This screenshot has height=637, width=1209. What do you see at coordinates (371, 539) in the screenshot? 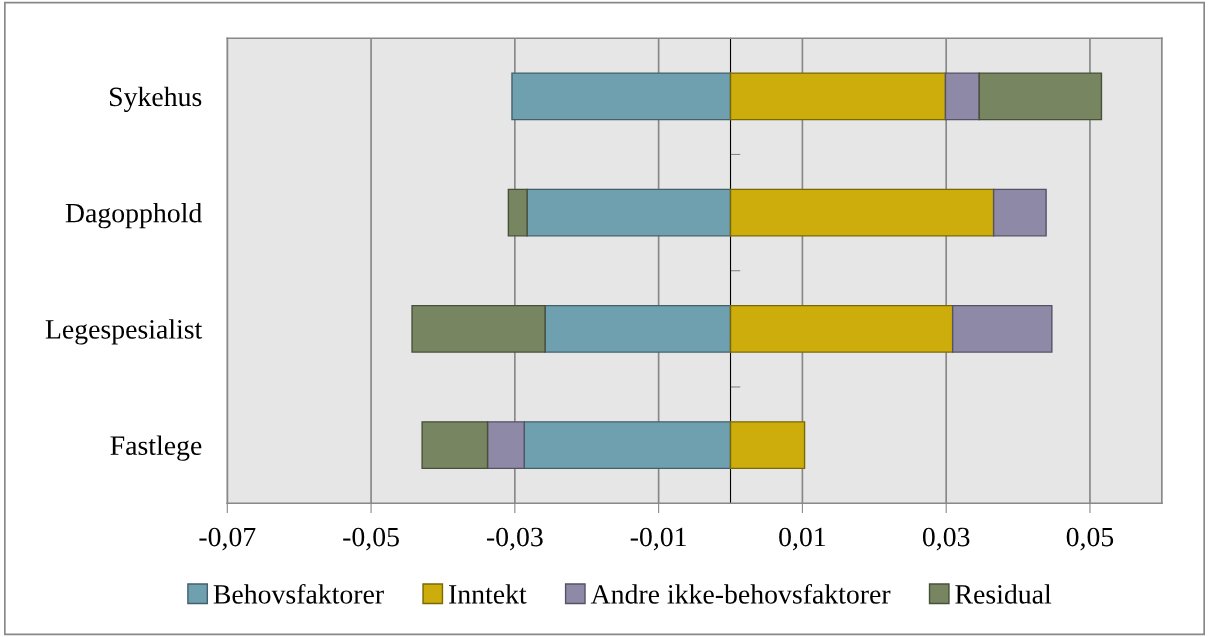
I see `x-tick-label: -0,05` at bounding box center [371, 539].